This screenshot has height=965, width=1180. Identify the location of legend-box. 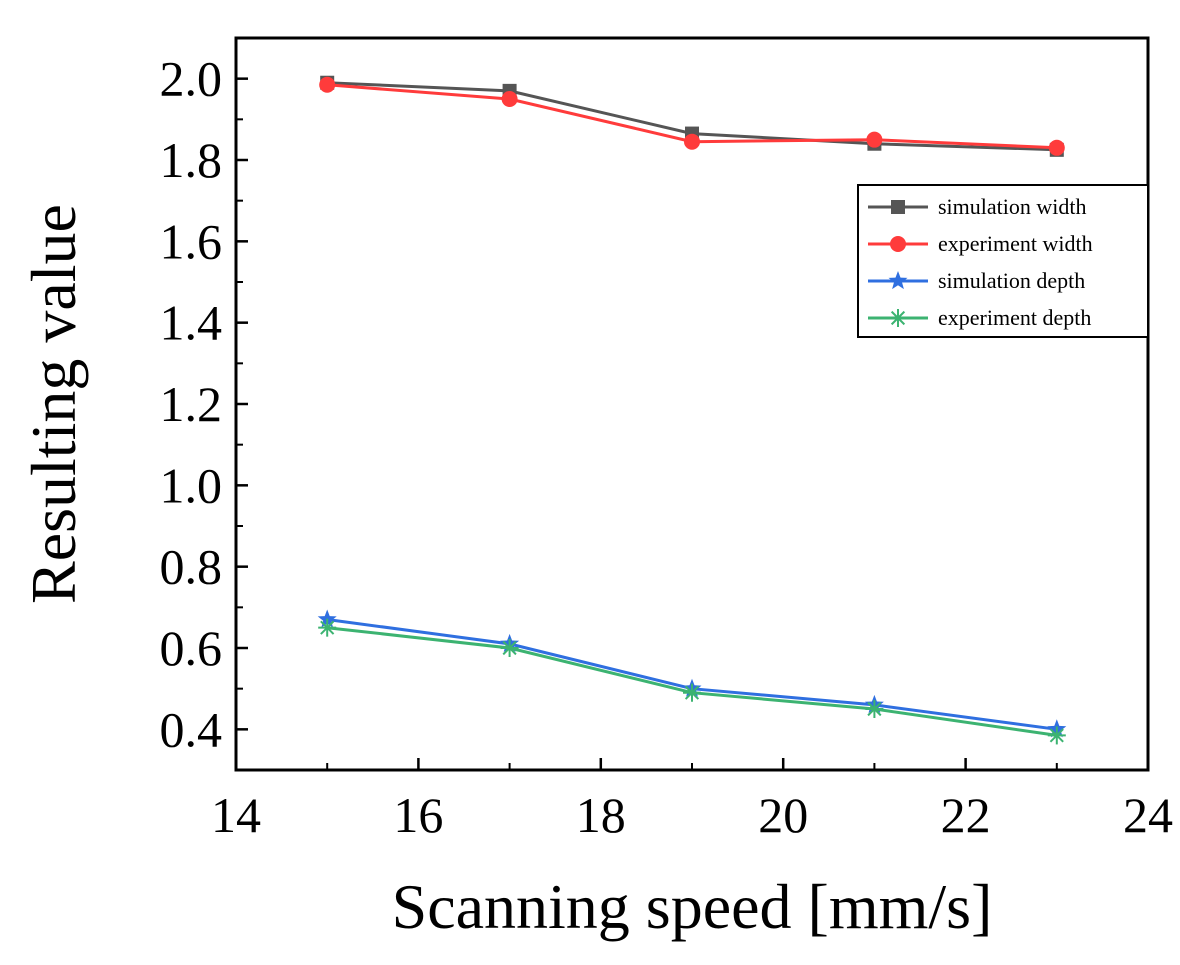
(1003, 261).